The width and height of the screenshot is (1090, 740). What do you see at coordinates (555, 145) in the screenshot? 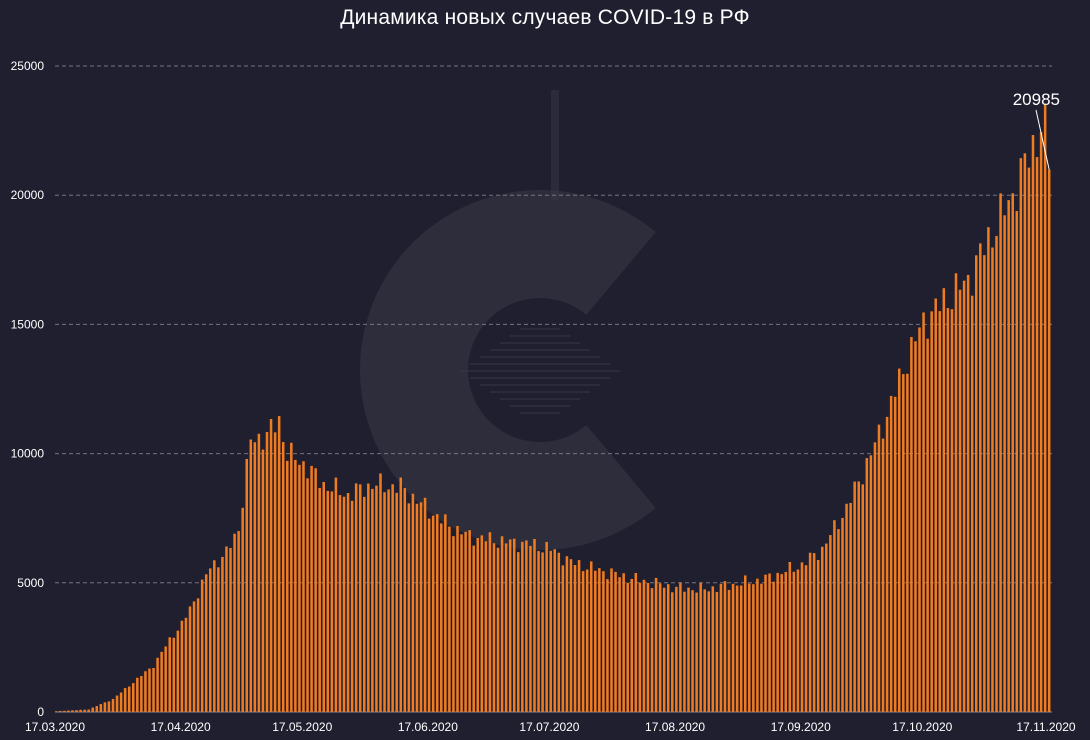
I see `watermark-tower` at bounding box center [555, 145].